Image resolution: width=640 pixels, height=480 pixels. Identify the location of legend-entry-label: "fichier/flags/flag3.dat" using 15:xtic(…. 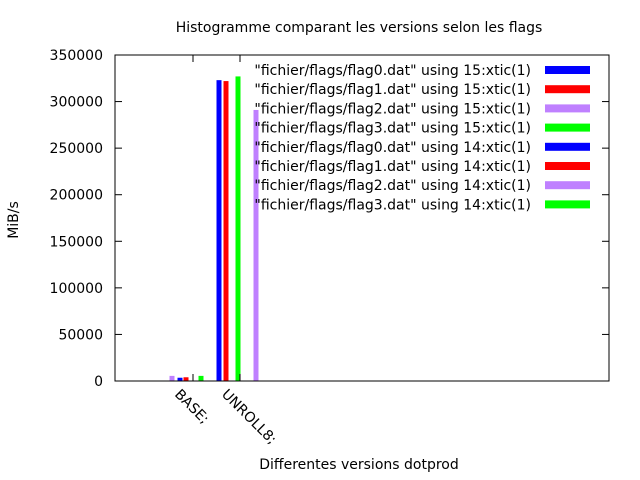
(392, 129).